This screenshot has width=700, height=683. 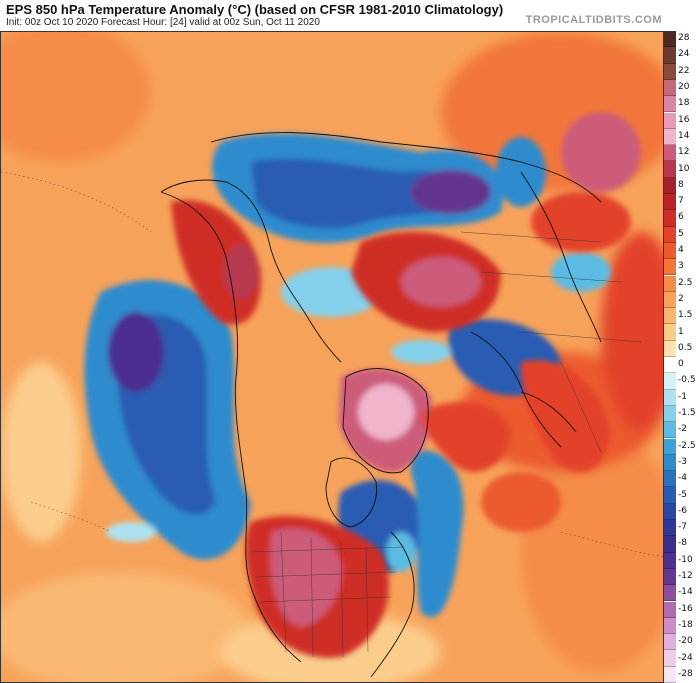 What do you see at coordinates (593, 20) in the screenshot?
I see `brand-watermark: TROPICALTIDBITS.COM` at bounding box center [593, 20].